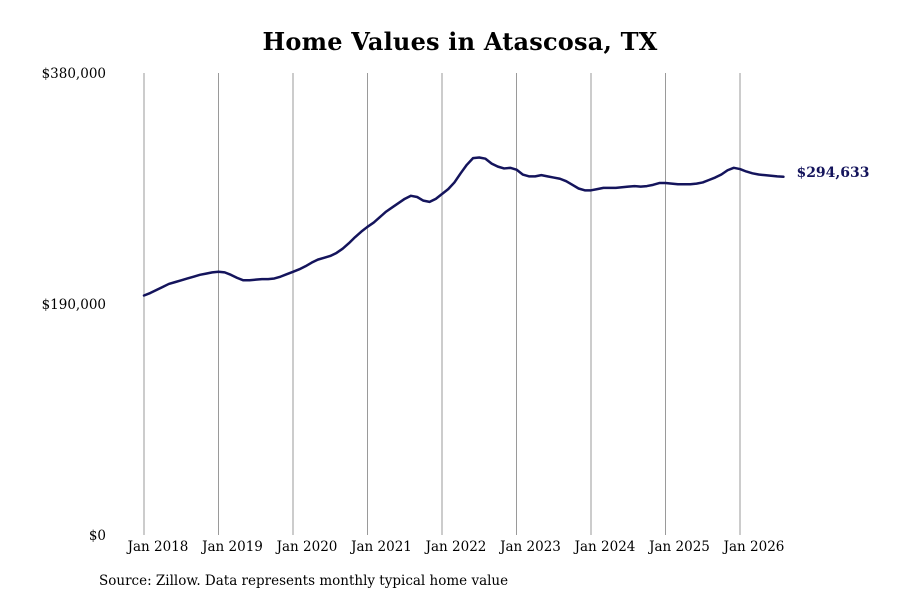  I want to click on chart-title: Home Values in Atascosa, TX, so click(460, 41).